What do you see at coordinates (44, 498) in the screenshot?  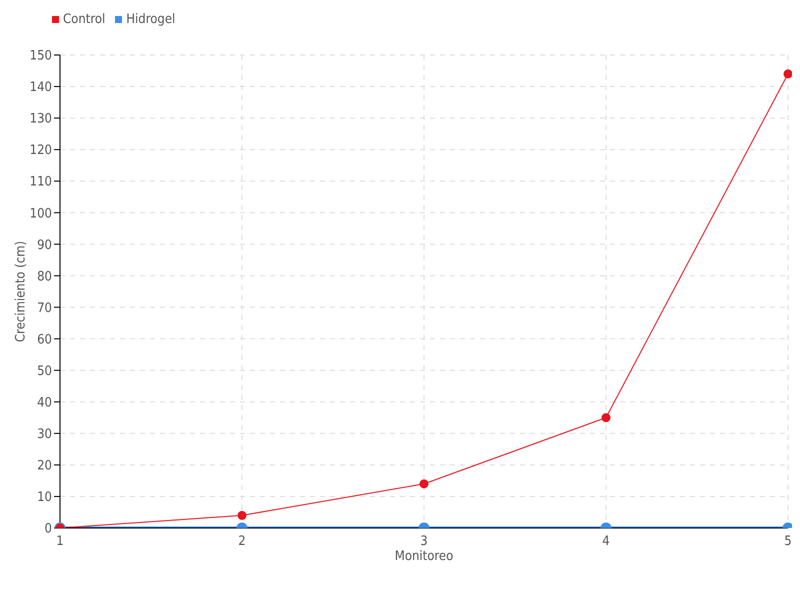 I see `y-tick-label: 10` at bounding box center [44, 498].